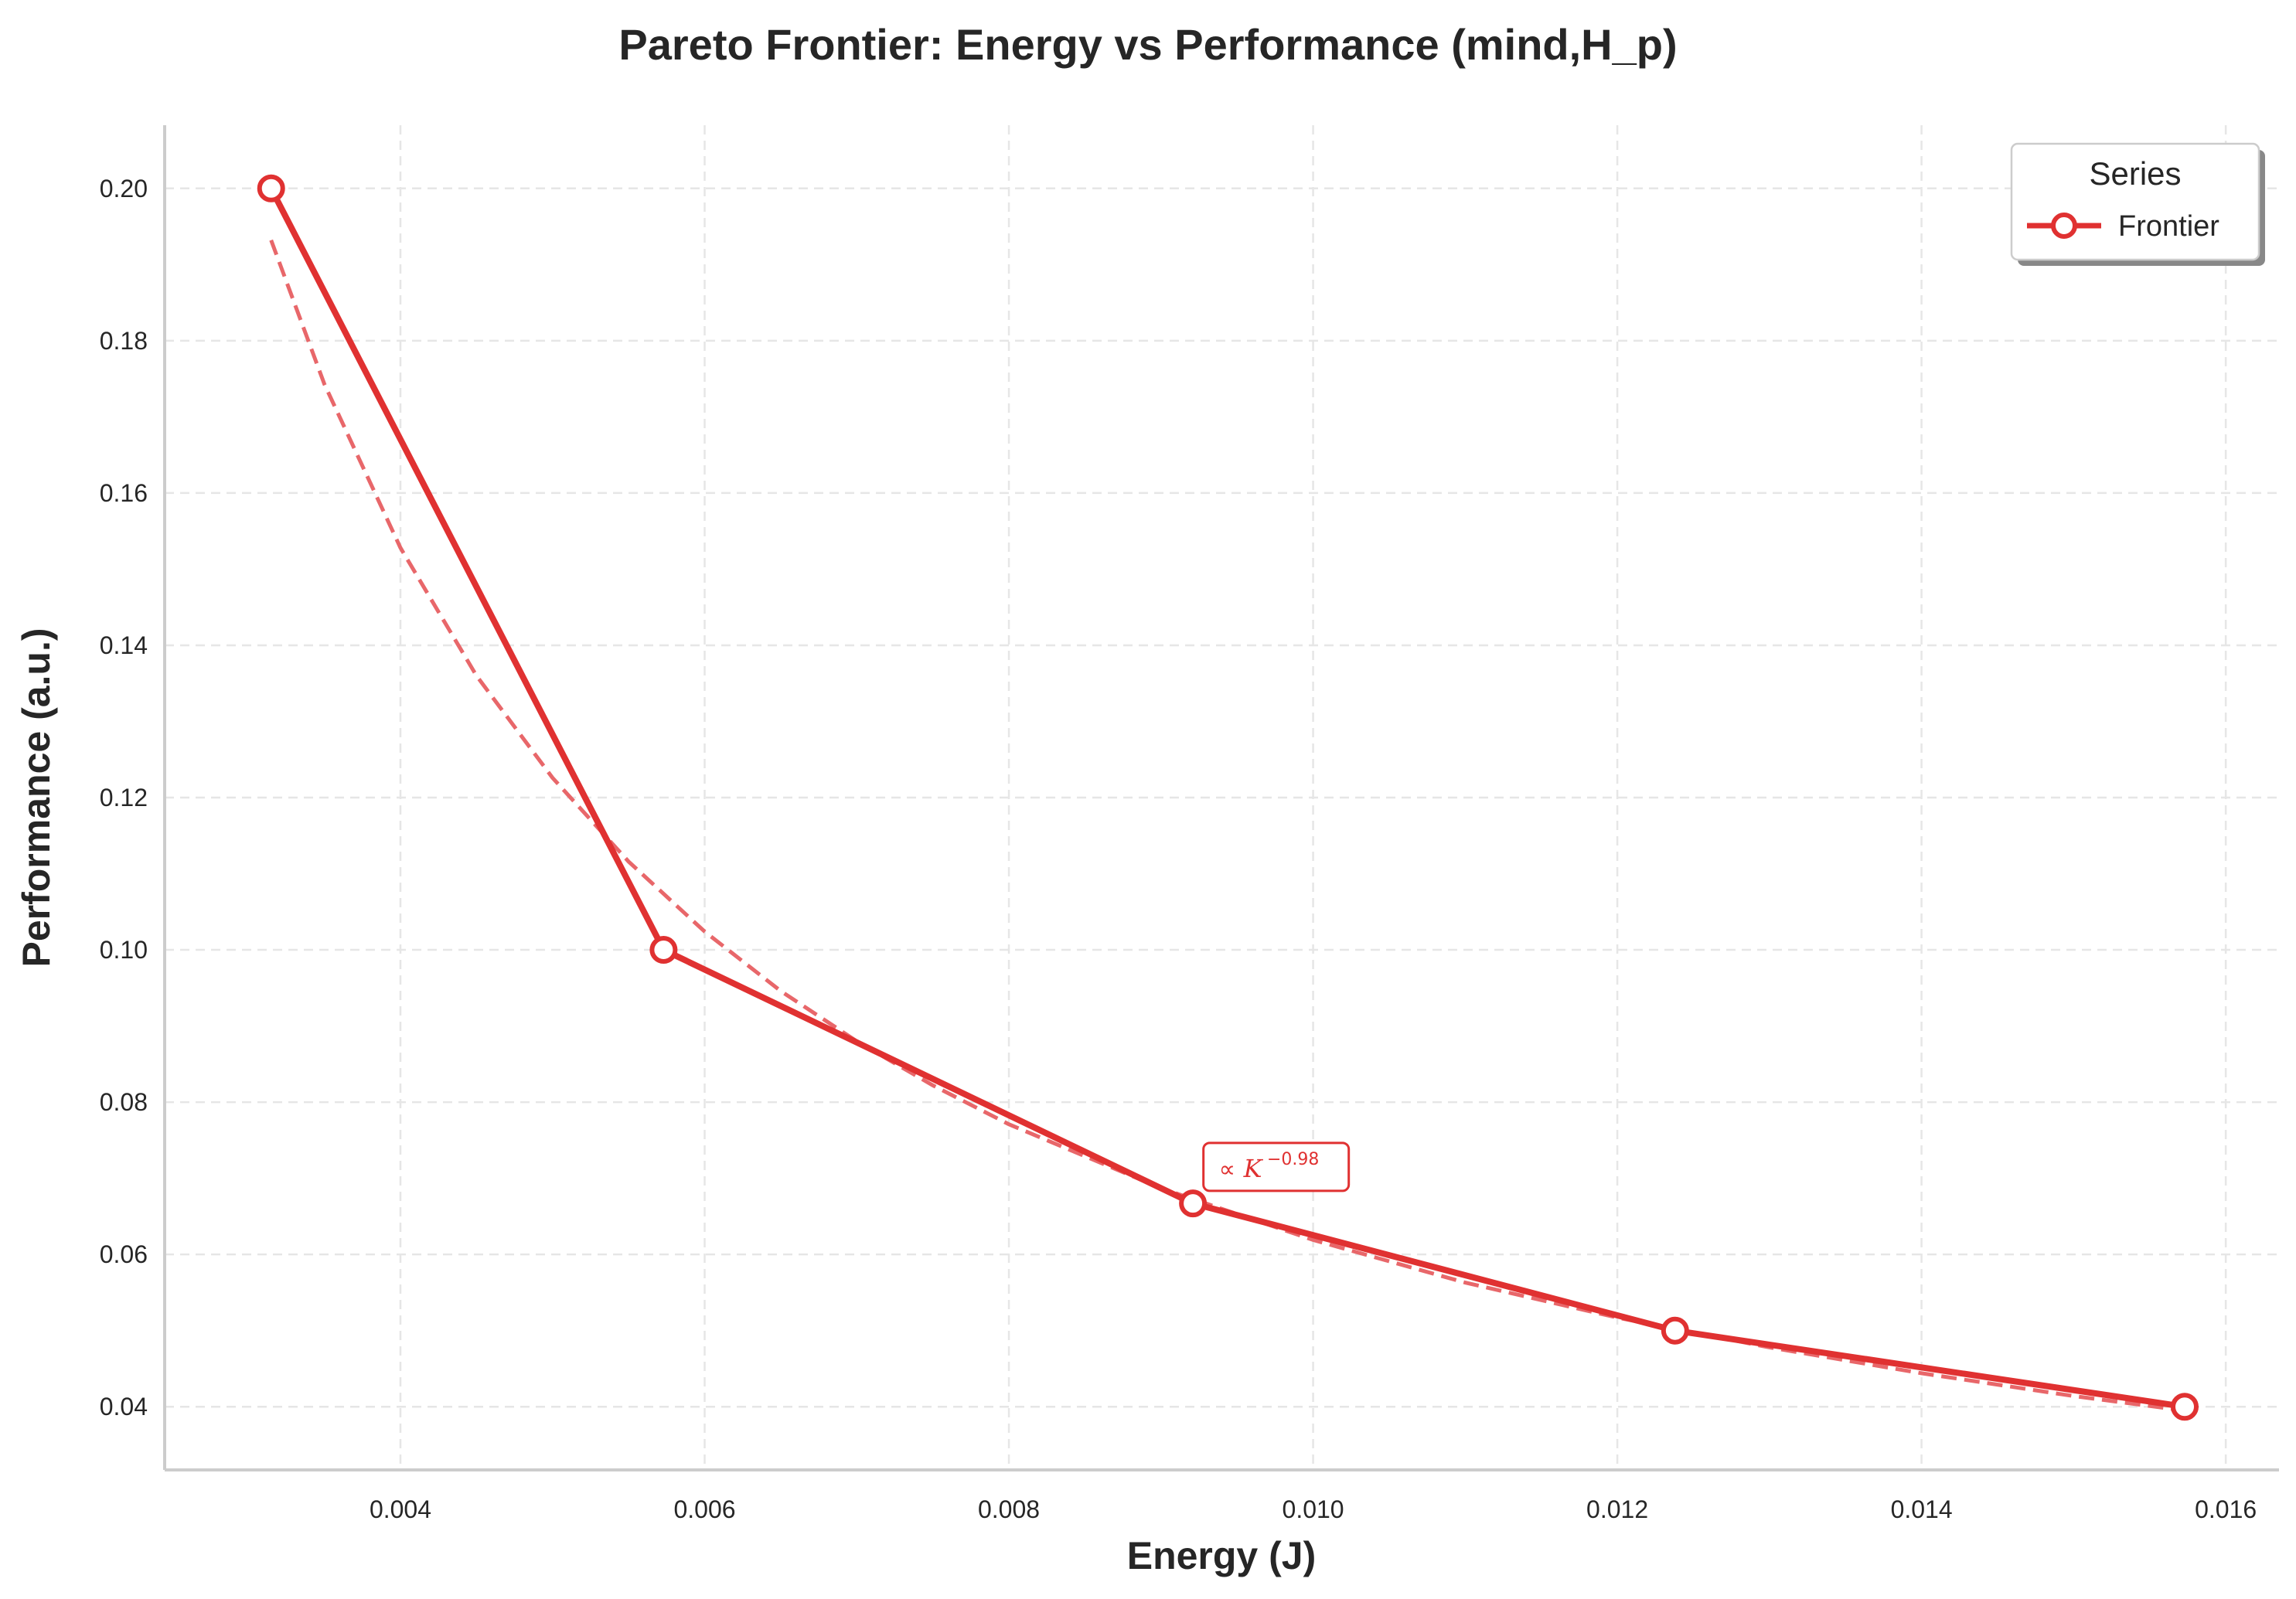  What do you see at coordinates (704, 1509) in the screenshot?
I see `x-tick-label: 0.006` at bounding box center [704, 1509].